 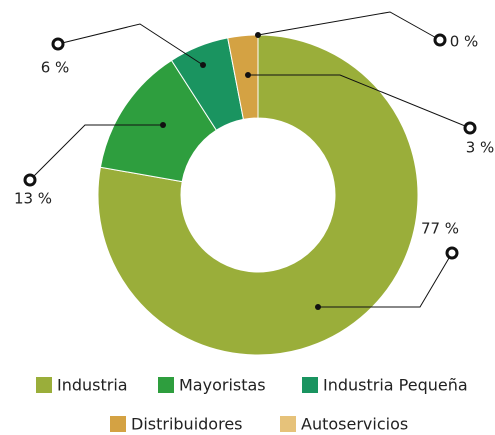 What do you see at coordinates (92, 385) in the screenshot?
I see `legend-label: Industria` at bounding box center [92, 385].